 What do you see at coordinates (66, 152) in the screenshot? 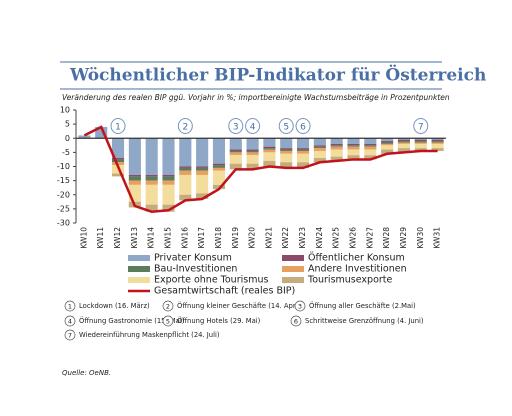
I see `y-tick-label: -5` at bounding box center [66, 152].